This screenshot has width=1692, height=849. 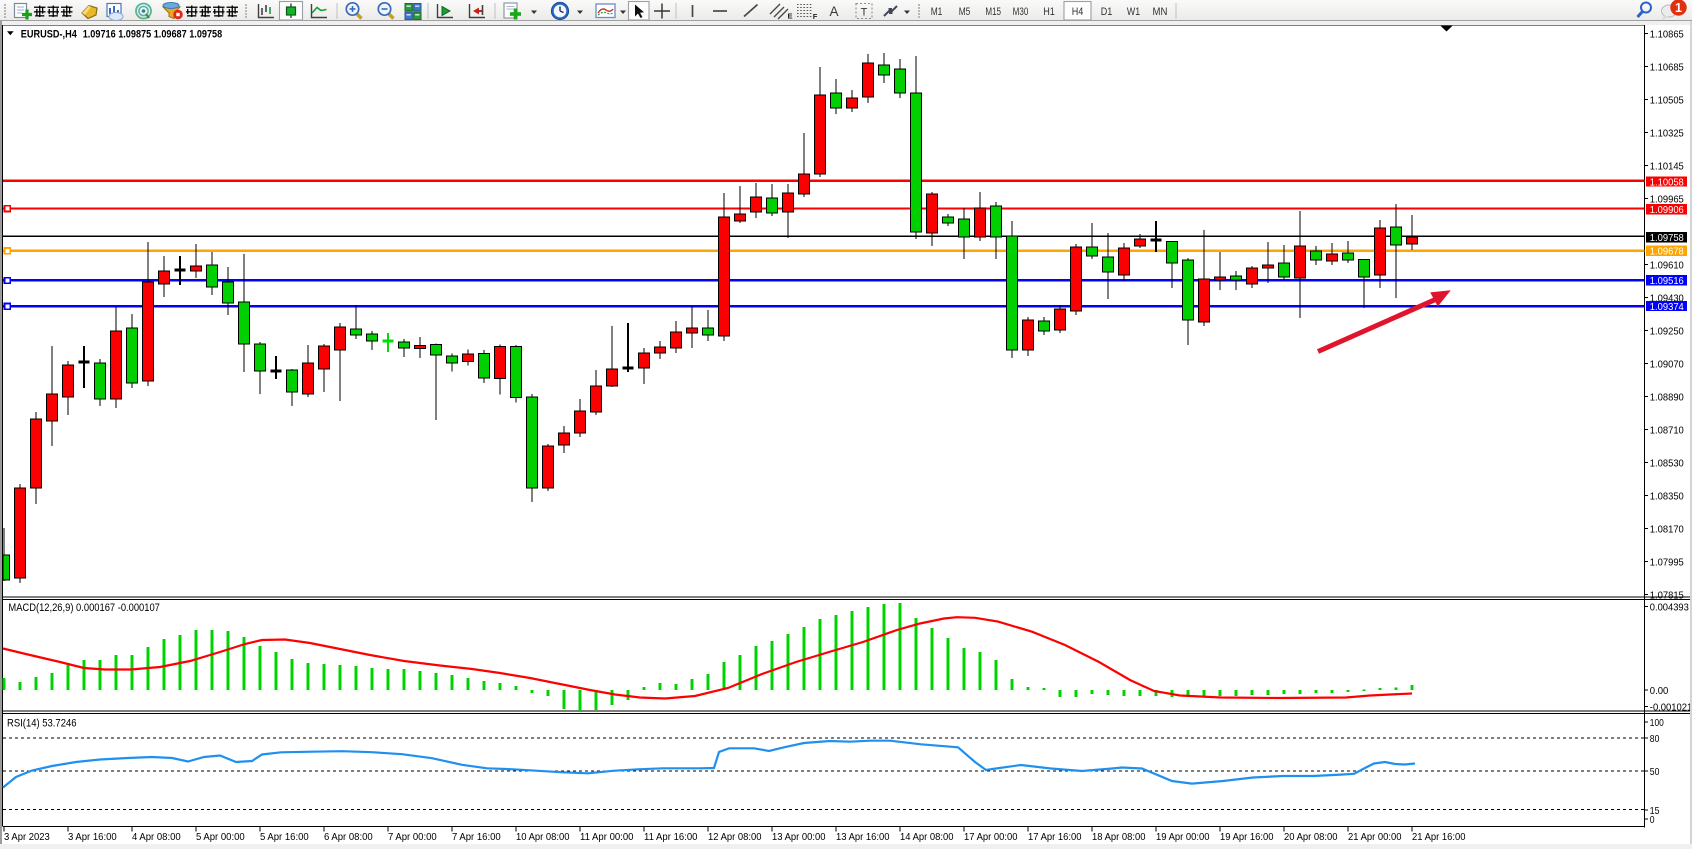 What do you see at coordinates (1183, 837) in the screenshot?
I see `svg-text: 19 Apr 00:00` at bounding box center [1183, 837].